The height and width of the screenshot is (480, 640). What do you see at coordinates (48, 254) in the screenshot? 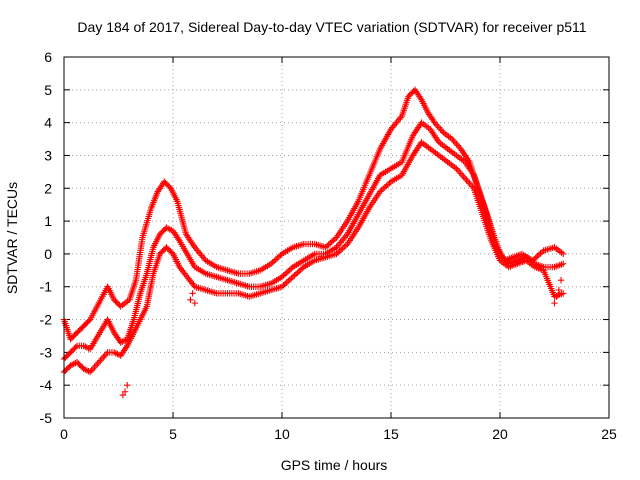
I see `y-tick-label: 0` at bounding box center [48, 254].